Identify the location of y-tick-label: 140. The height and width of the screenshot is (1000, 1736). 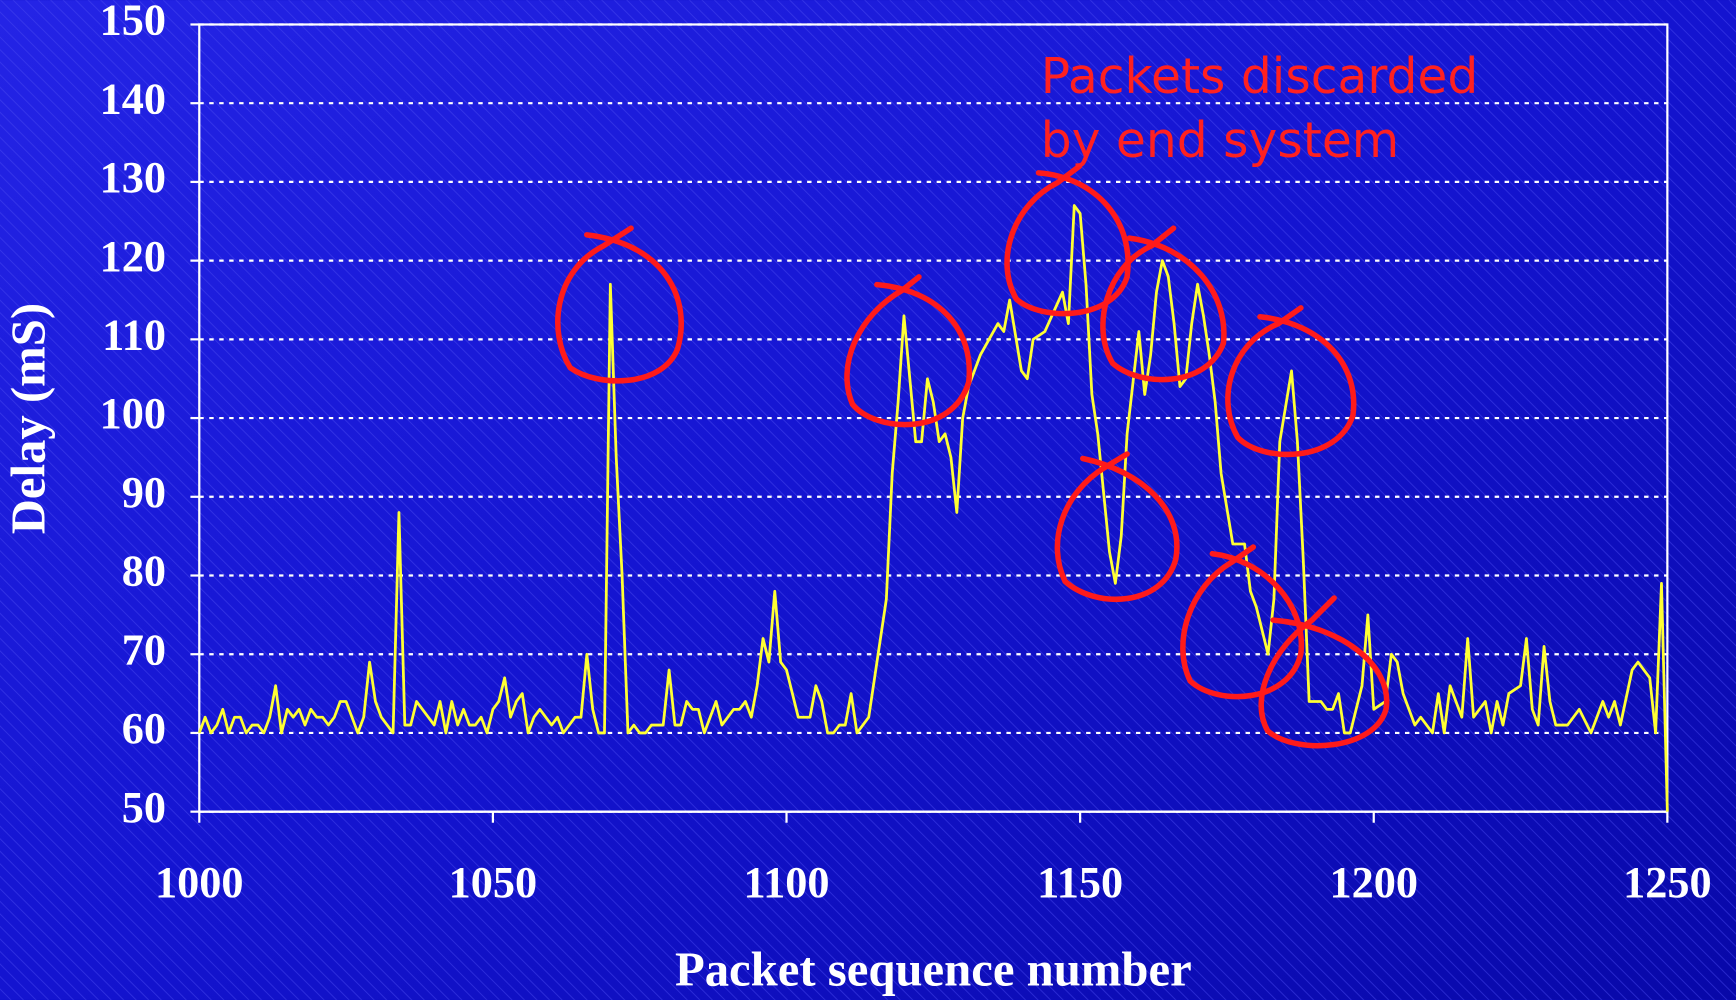
(133, 98).